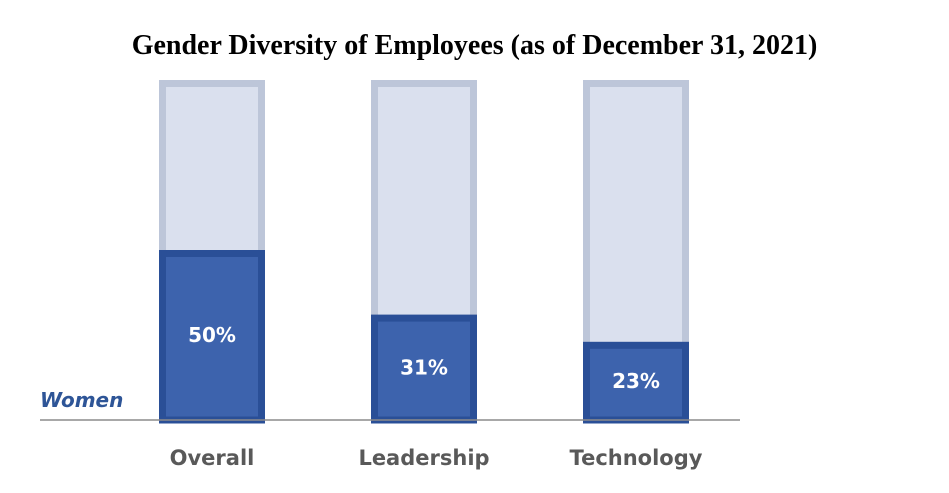 The height and width of the screenshot is (493, 949). I want to click on value-label-leadership: 31%, so click(424, 367).